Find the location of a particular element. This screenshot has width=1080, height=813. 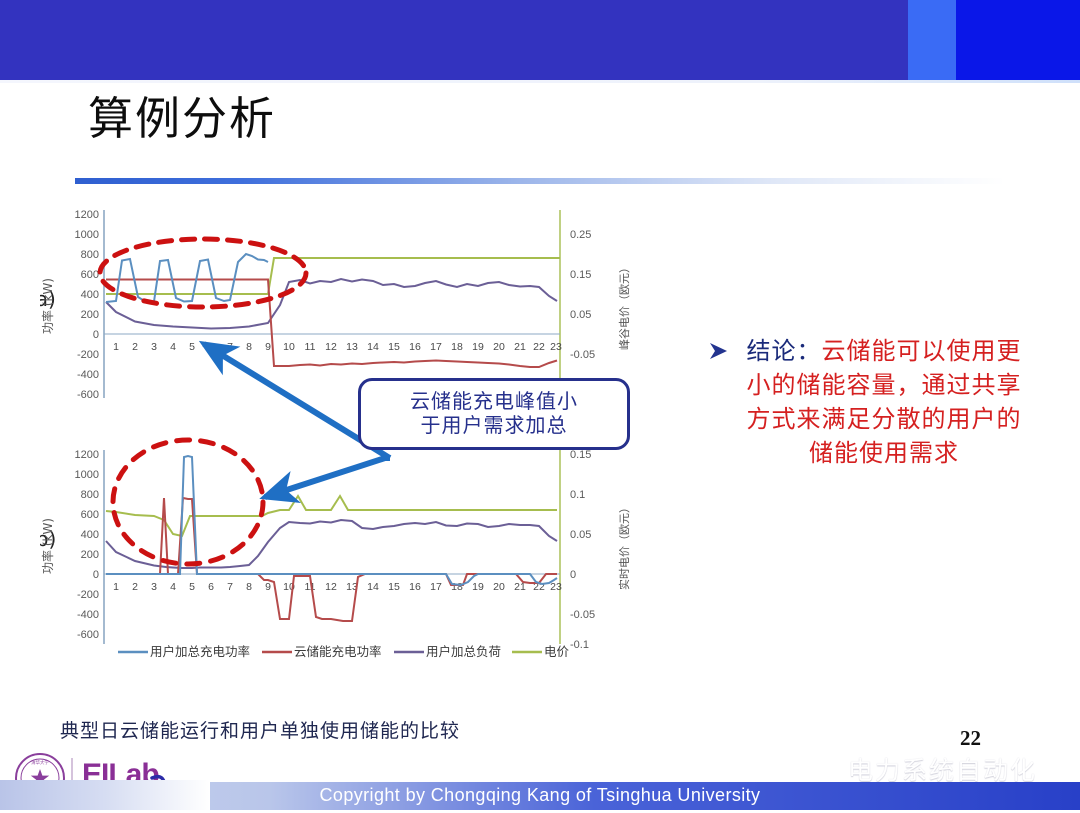

conclusion-body: 云储能可以使用更小的储能容量，通过共享方式来满足分散的用户的储能使用需求 is located at coordinates (884, 402).